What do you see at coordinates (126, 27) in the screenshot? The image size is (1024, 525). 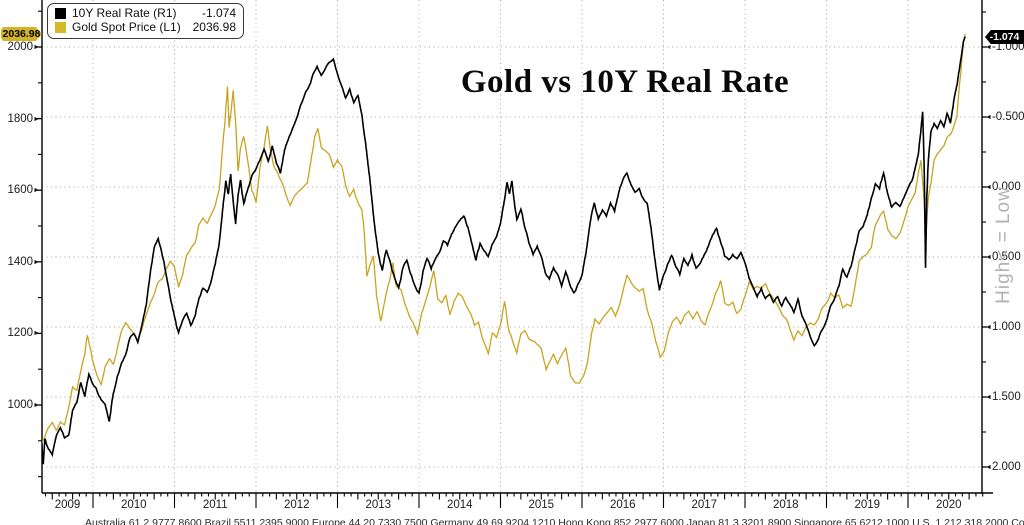 I see `legend-label: Gold Spot Price (L1)` at bounding box center [126, 27].